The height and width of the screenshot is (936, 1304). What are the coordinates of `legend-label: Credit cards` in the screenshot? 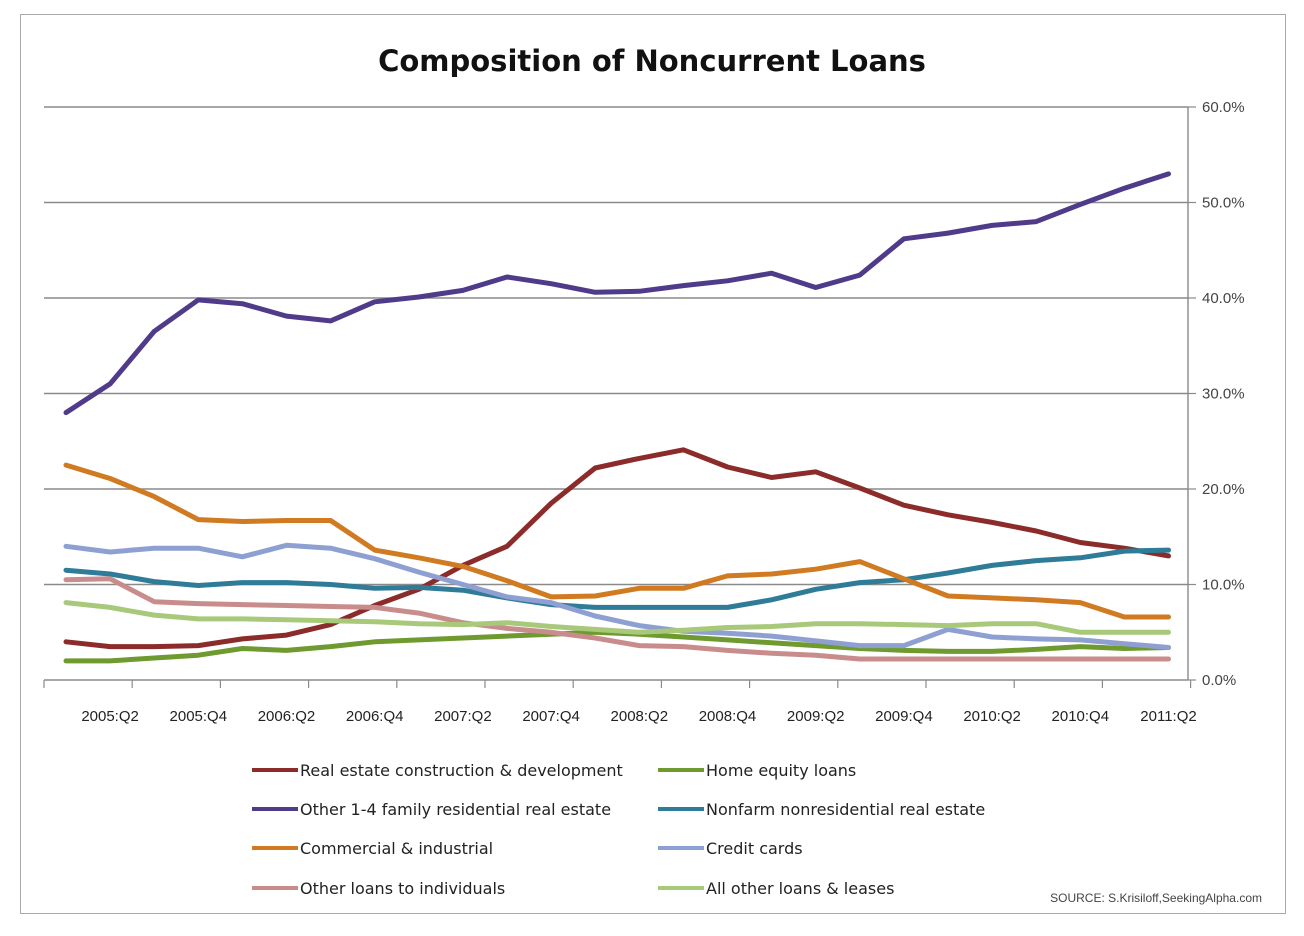 It's located at (754, 848).